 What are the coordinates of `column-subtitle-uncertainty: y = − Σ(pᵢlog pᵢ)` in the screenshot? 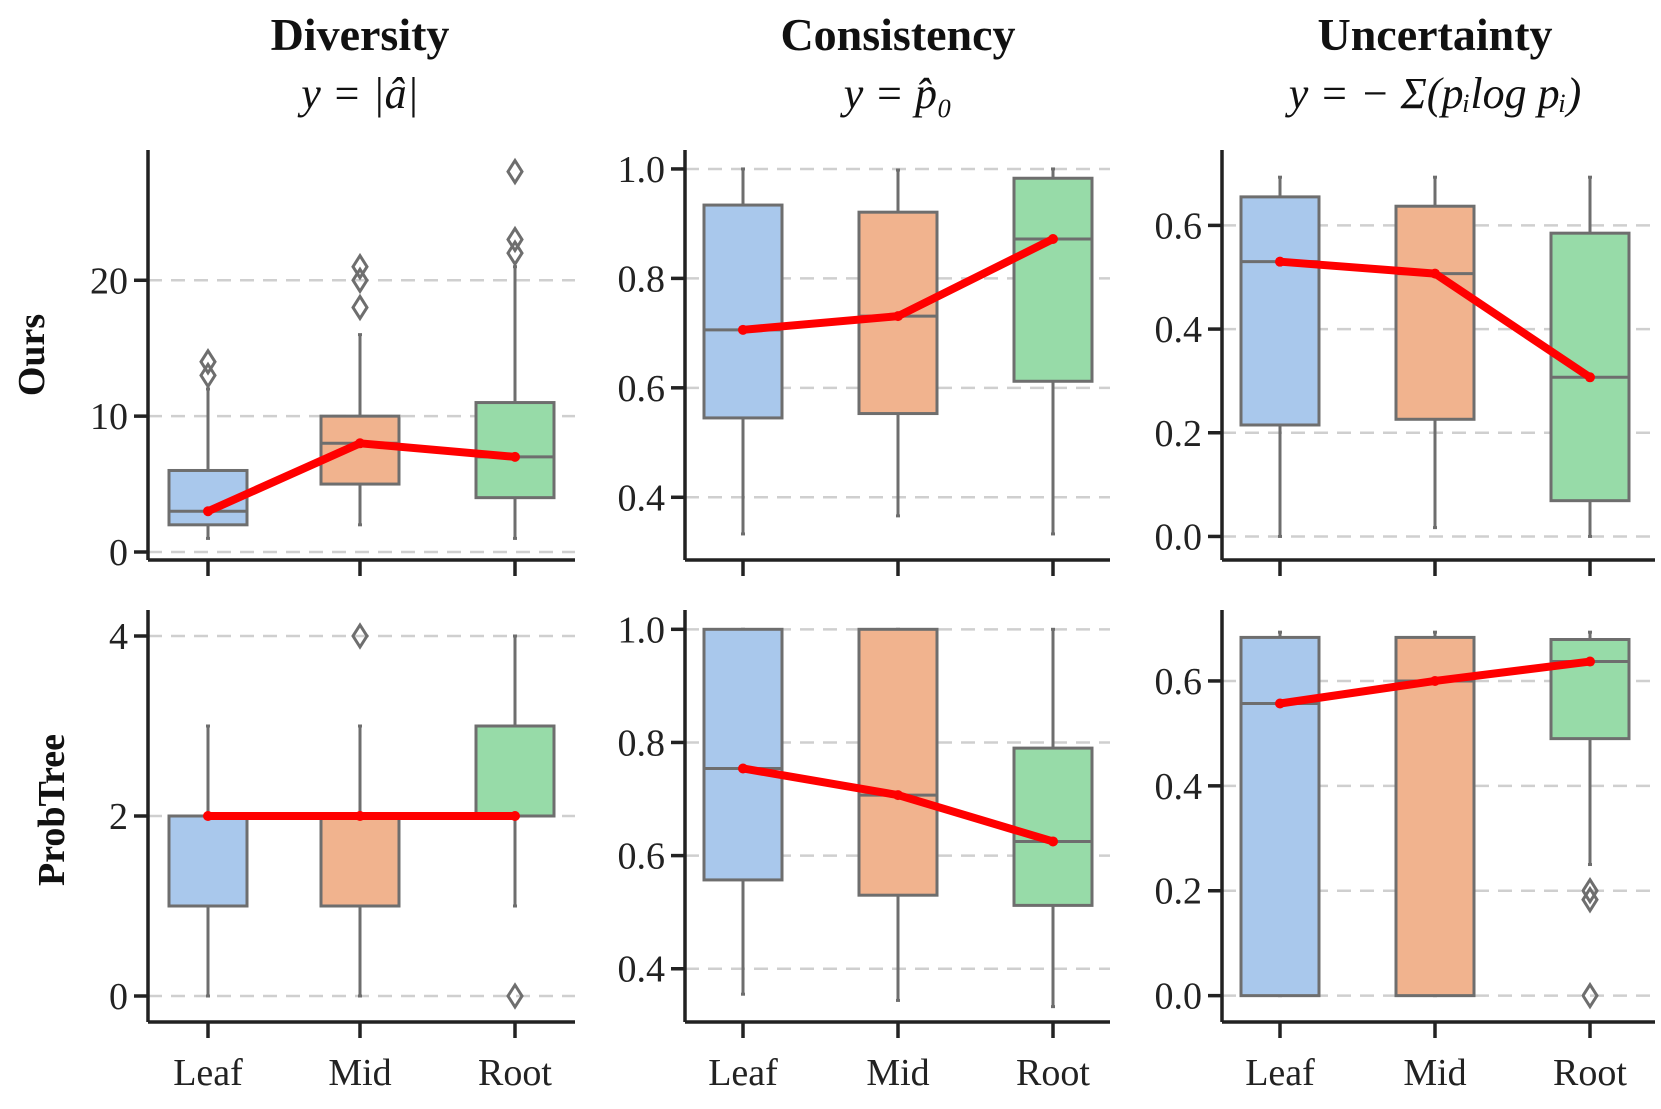 It's located at (1433, 93).